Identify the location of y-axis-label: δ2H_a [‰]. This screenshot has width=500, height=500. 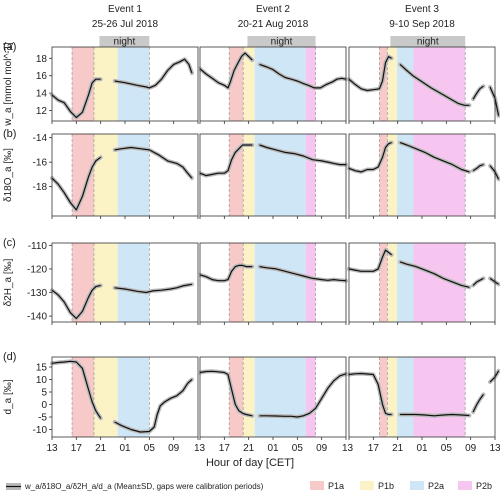
(8, 282).